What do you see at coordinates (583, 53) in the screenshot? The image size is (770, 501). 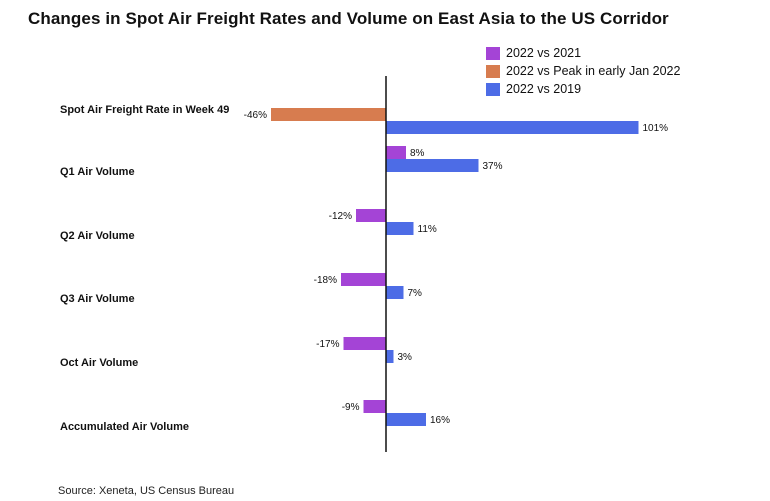 I see `legend-item-2022-vs-2021: 2022 vs 2021` at bounding box center [583, 53].